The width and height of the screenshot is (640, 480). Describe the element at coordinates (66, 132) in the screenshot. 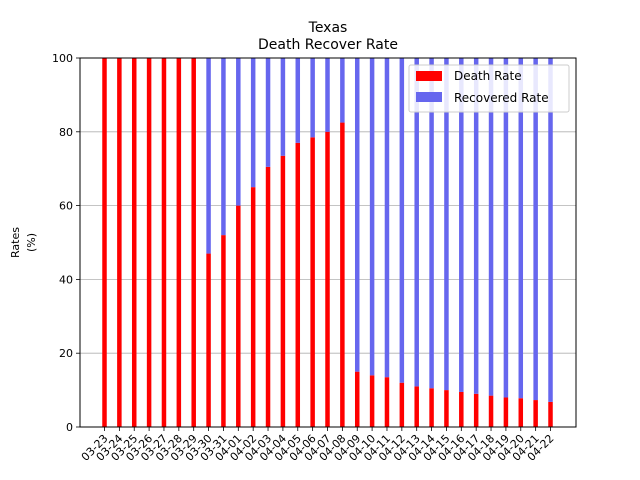

I see `y-tick-label: 80` at that location.